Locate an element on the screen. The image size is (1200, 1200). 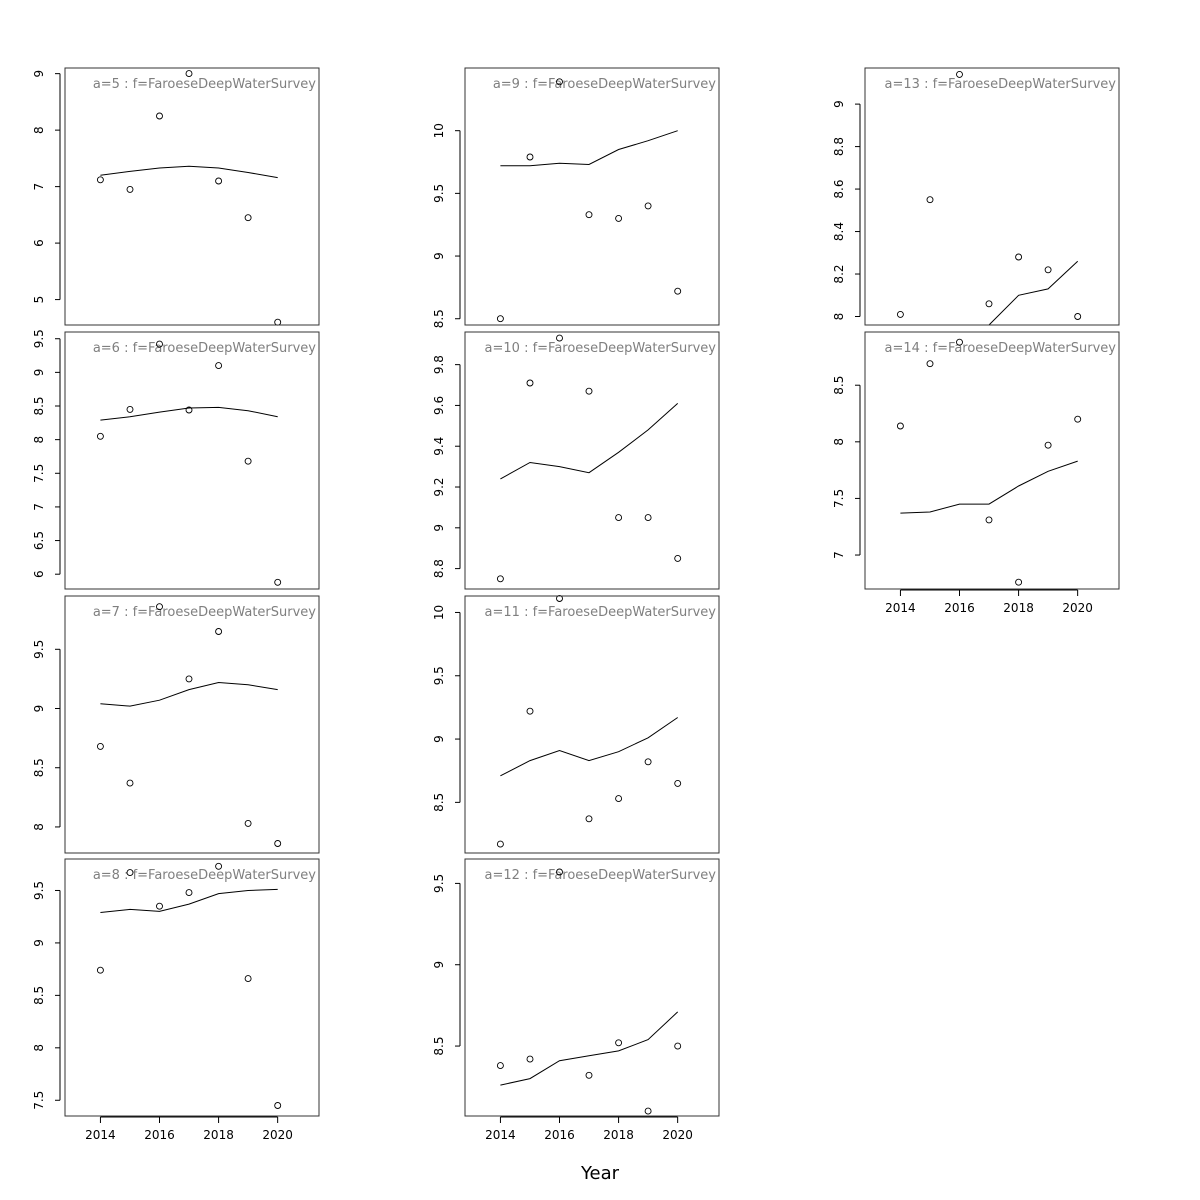
y-tick-label: 5 is located at coordinates (39, 300).